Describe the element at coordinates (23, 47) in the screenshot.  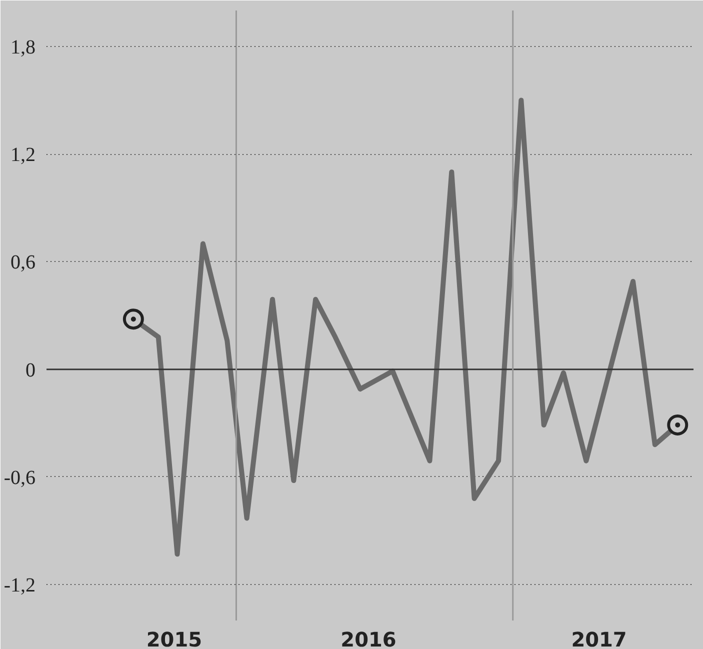
I see `y-tick-label: 1,8` at that location.